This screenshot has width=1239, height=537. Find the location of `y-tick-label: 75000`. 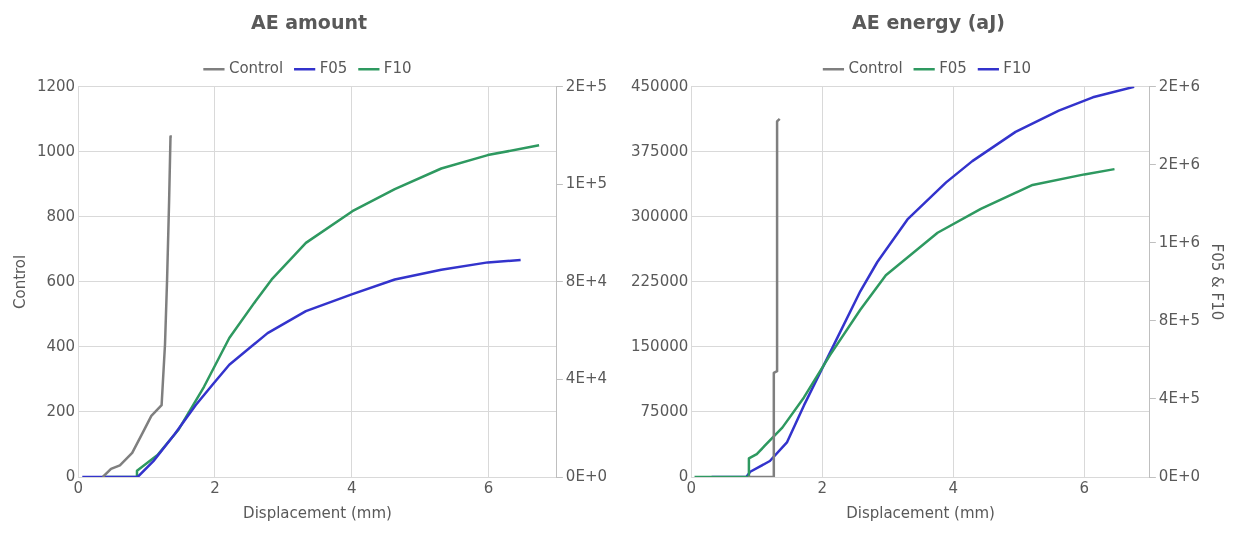

y-tick-label: 75000 is located at coordinates (664, 410).